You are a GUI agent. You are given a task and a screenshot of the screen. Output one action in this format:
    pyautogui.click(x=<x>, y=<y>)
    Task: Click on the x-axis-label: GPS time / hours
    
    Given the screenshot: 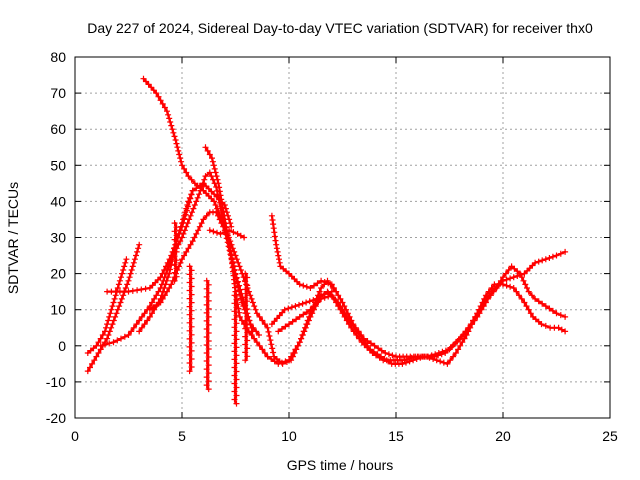 What is the action you would take?
    pyautogui.click(x=340, y=465)
    